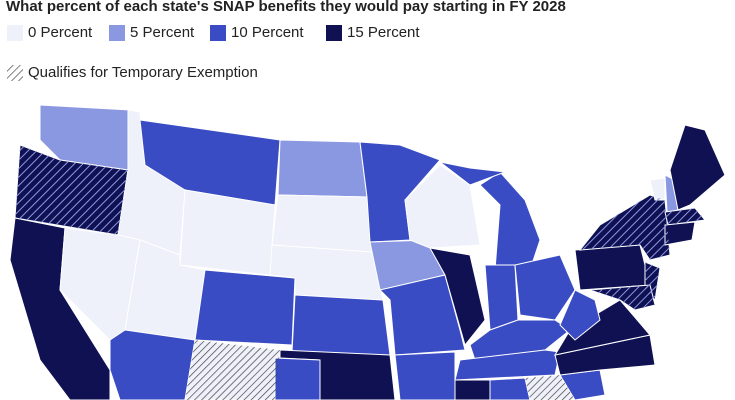 This screenshot has width=735, height=400. Describe the element at coordinates (162, 32) in the screenshot. I see `legend-label: 5 Percent` at that location.